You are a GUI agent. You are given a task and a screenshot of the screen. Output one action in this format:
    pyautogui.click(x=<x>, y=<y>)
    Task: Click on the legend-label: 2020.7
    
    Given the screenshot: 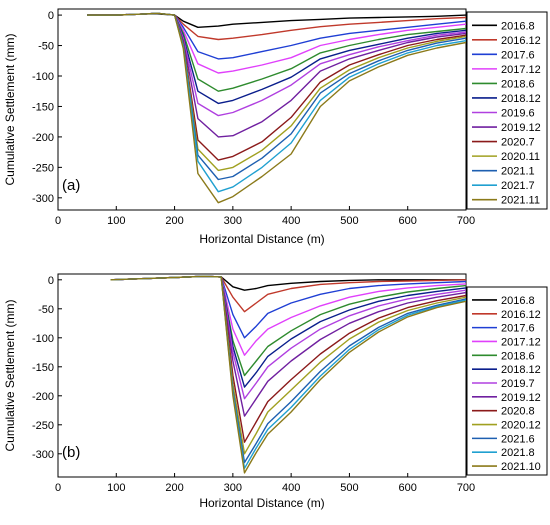 What is the action you would take?
    pyautogui.click(x=518, y=143)
    